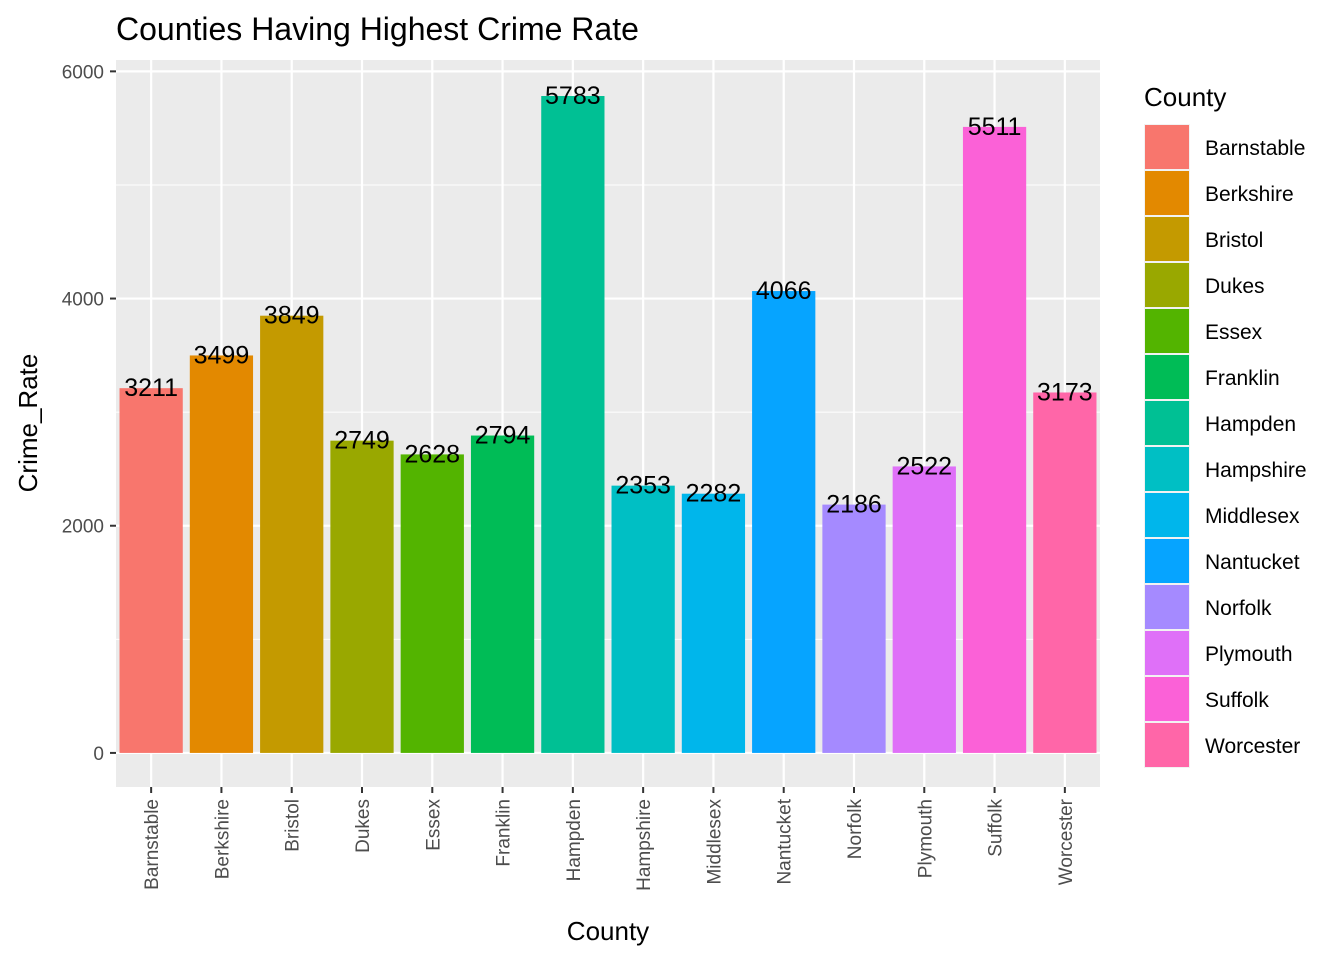 Image resolution: width=1344 pixels, height=960 pixels. I want to click on data-label: 3499, so click(222, 355).